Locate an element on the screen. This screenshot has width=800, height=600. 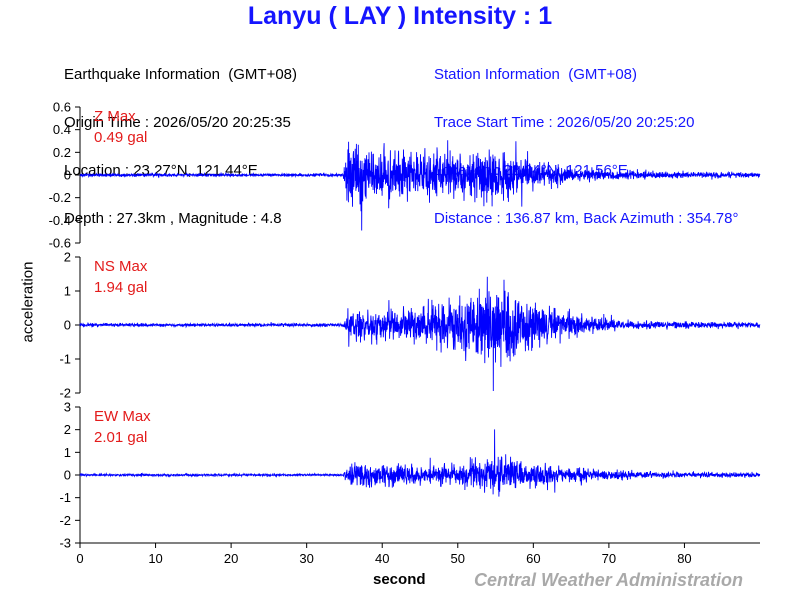
station-info-heading: Station Information (GMT+08) is located at coordinates (535, 74).